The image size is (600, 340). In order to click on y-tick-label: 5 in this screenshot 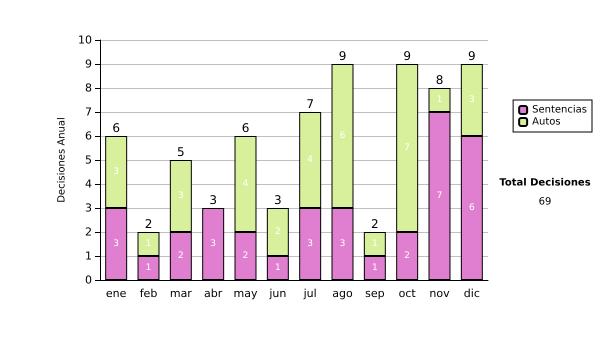, I will do `click(88, 160)`.